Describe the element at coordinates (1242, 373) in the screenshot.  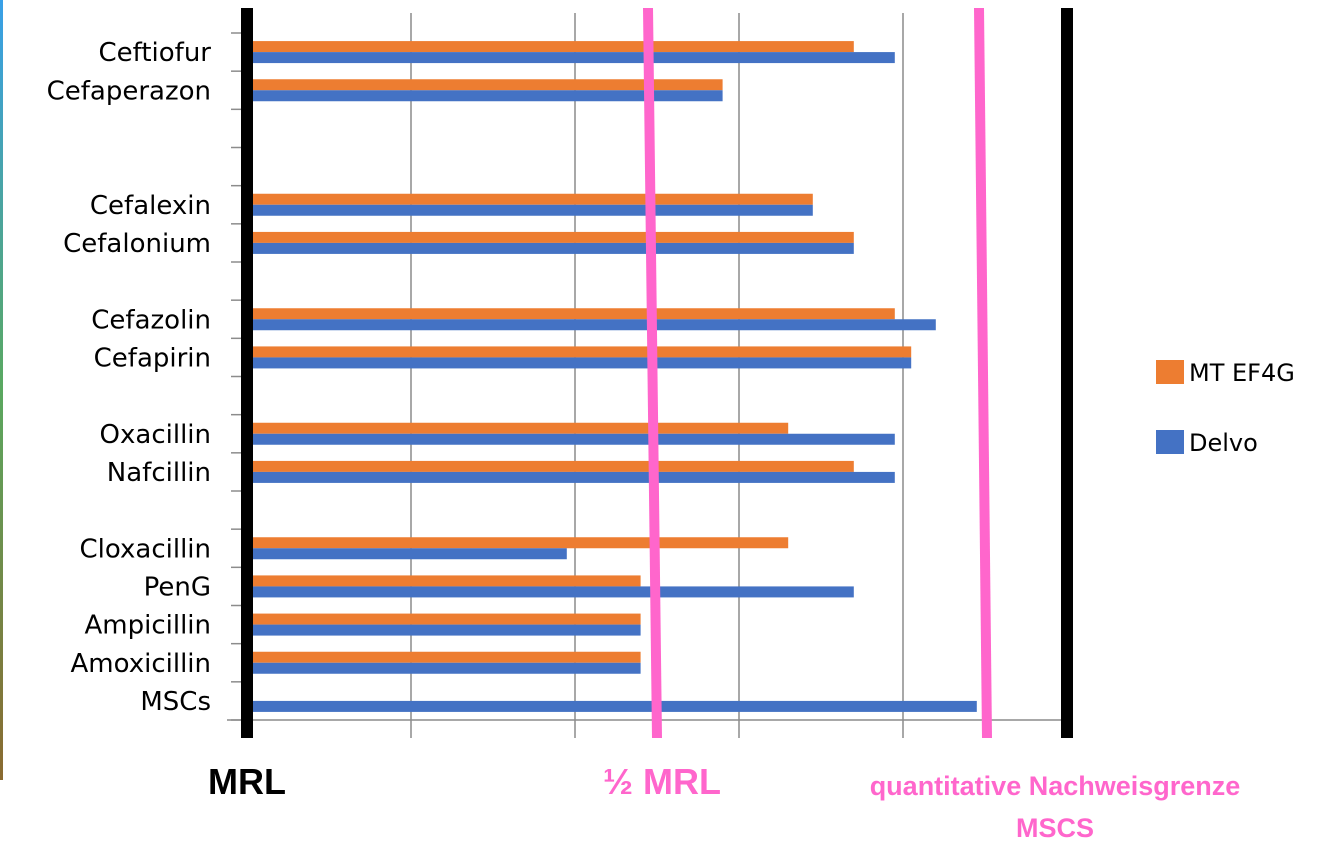
I see `legend-label: MT EF4G` at that location.